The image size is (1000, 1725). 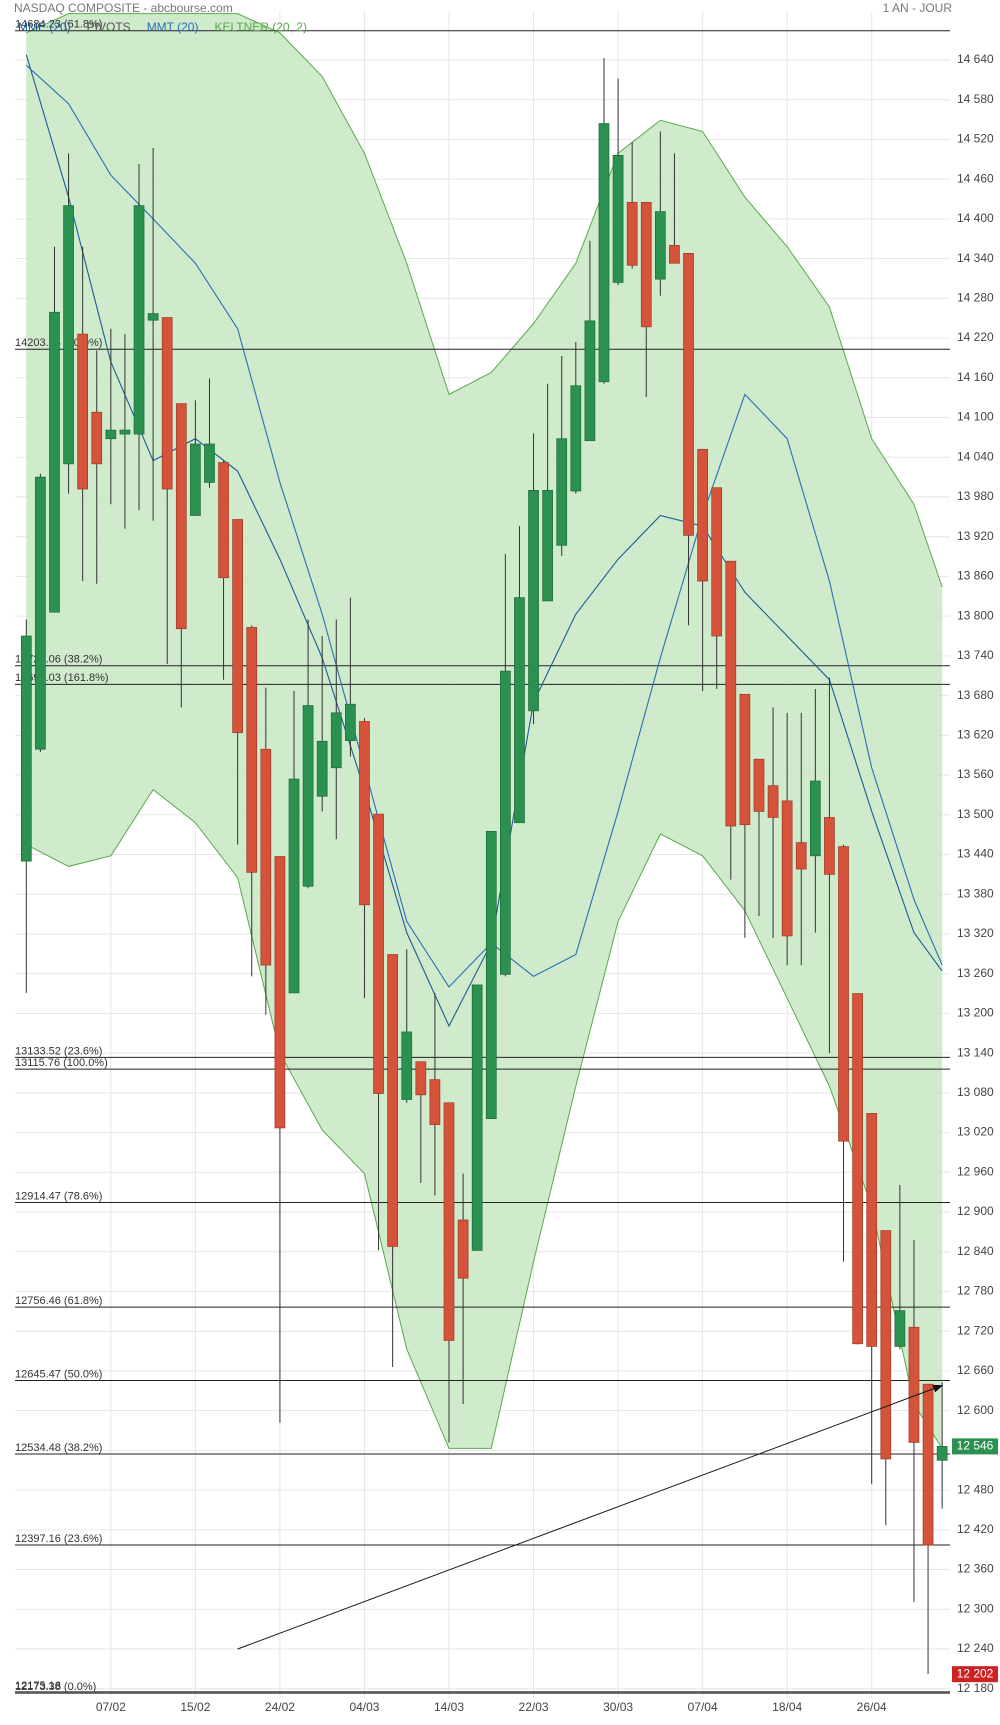 I want to click on pivot-label: 12914.47 (78.6%), so click(x=58, y=1196).